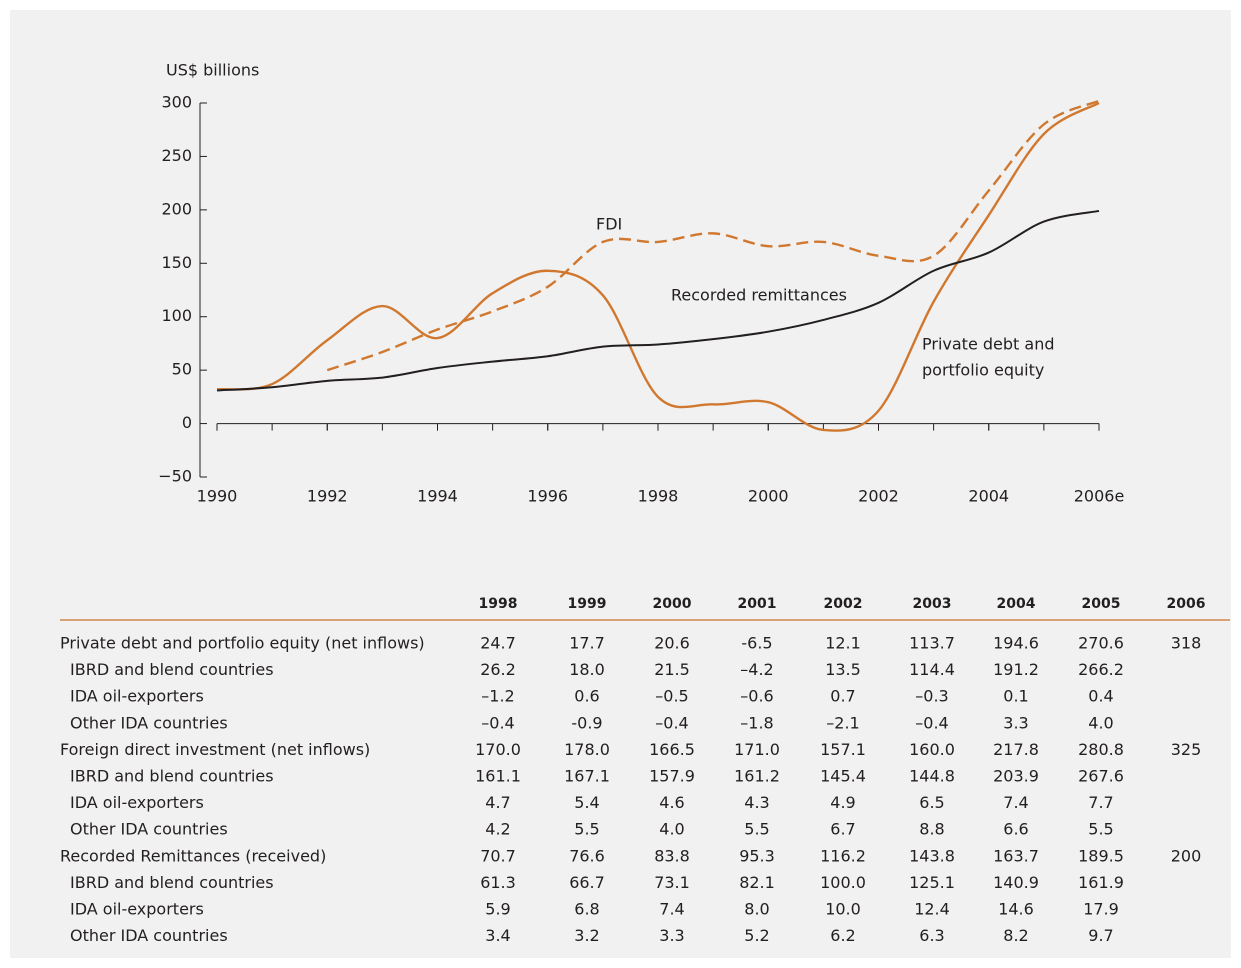 This screenshot has height=968, width=1241. What do you see at coordinates (757, 855) in the screenshot?
I see `cell: 95.3` at bounding box center [757, 855].